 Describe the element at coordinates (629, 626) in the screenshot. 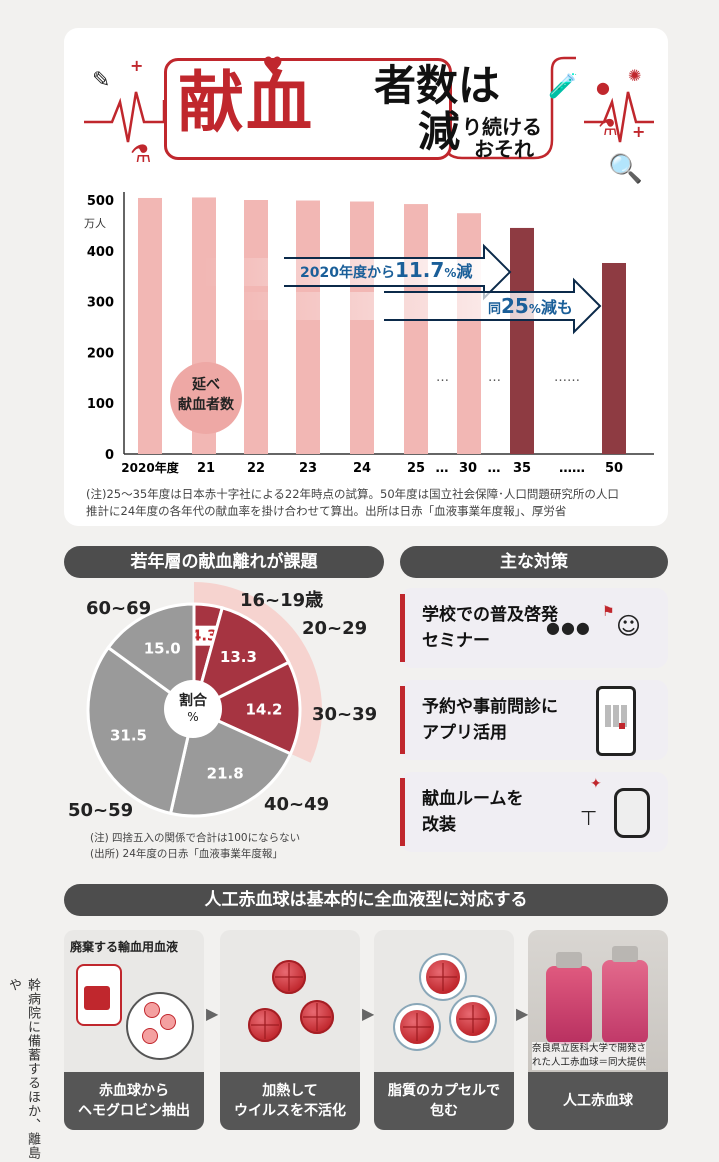

I see `teacher-icon: ☺` at that location.